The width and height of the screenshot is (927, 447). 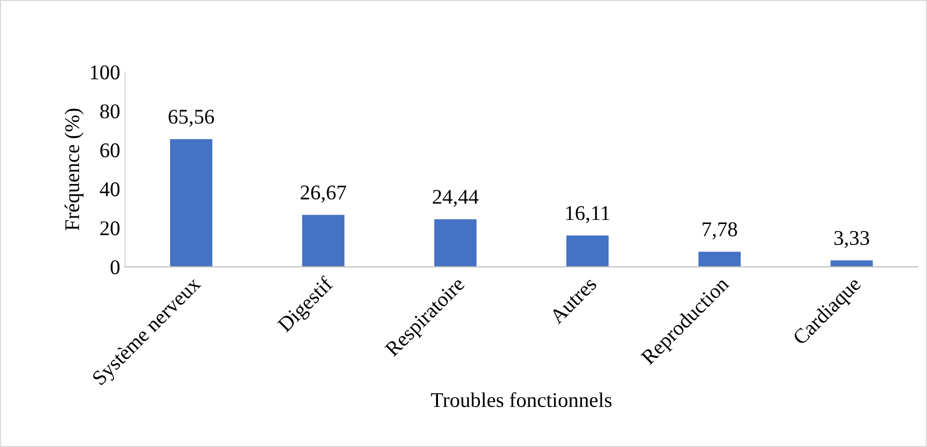 What do you see at coordinates (852, 239) in the screenshot?
I see `data-label: 3,33` at bounding box center [852, 239].